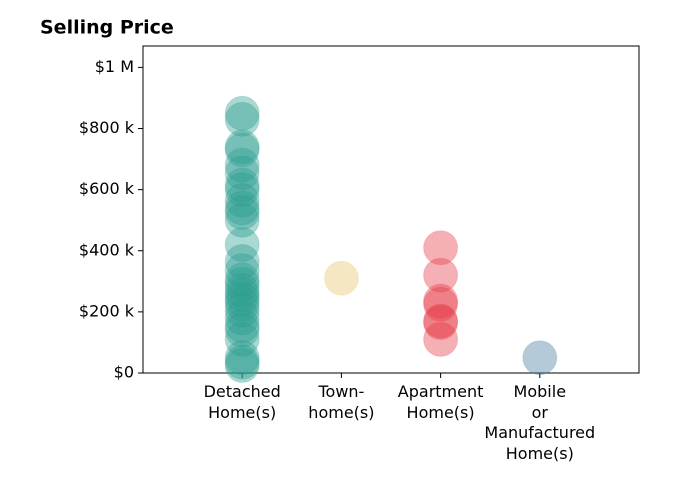 The width and height of the screenshot is (679, 503). Describe the element at coordinates (107, 188) in the screenshot. I see `y-tick-label: $600 k` at that location.